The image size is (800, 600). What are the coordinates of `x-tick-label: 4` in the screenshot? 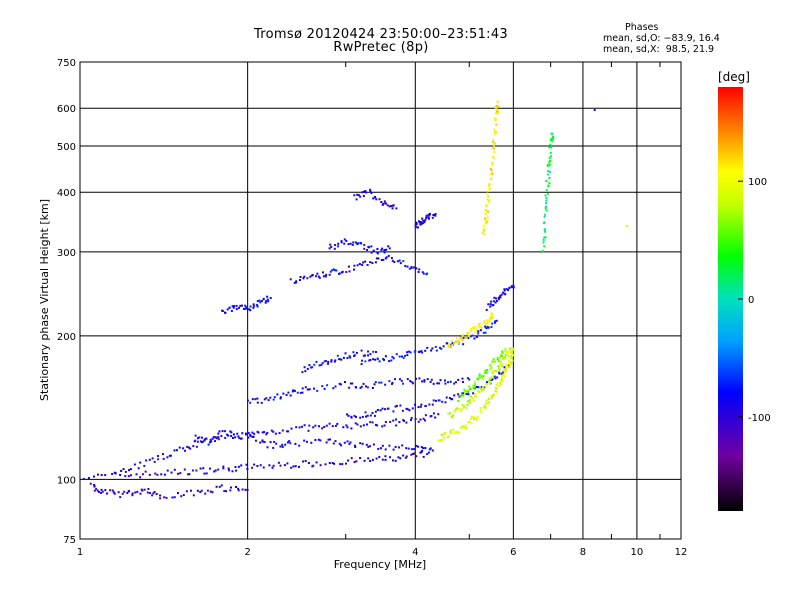 It's located at (415, 552).